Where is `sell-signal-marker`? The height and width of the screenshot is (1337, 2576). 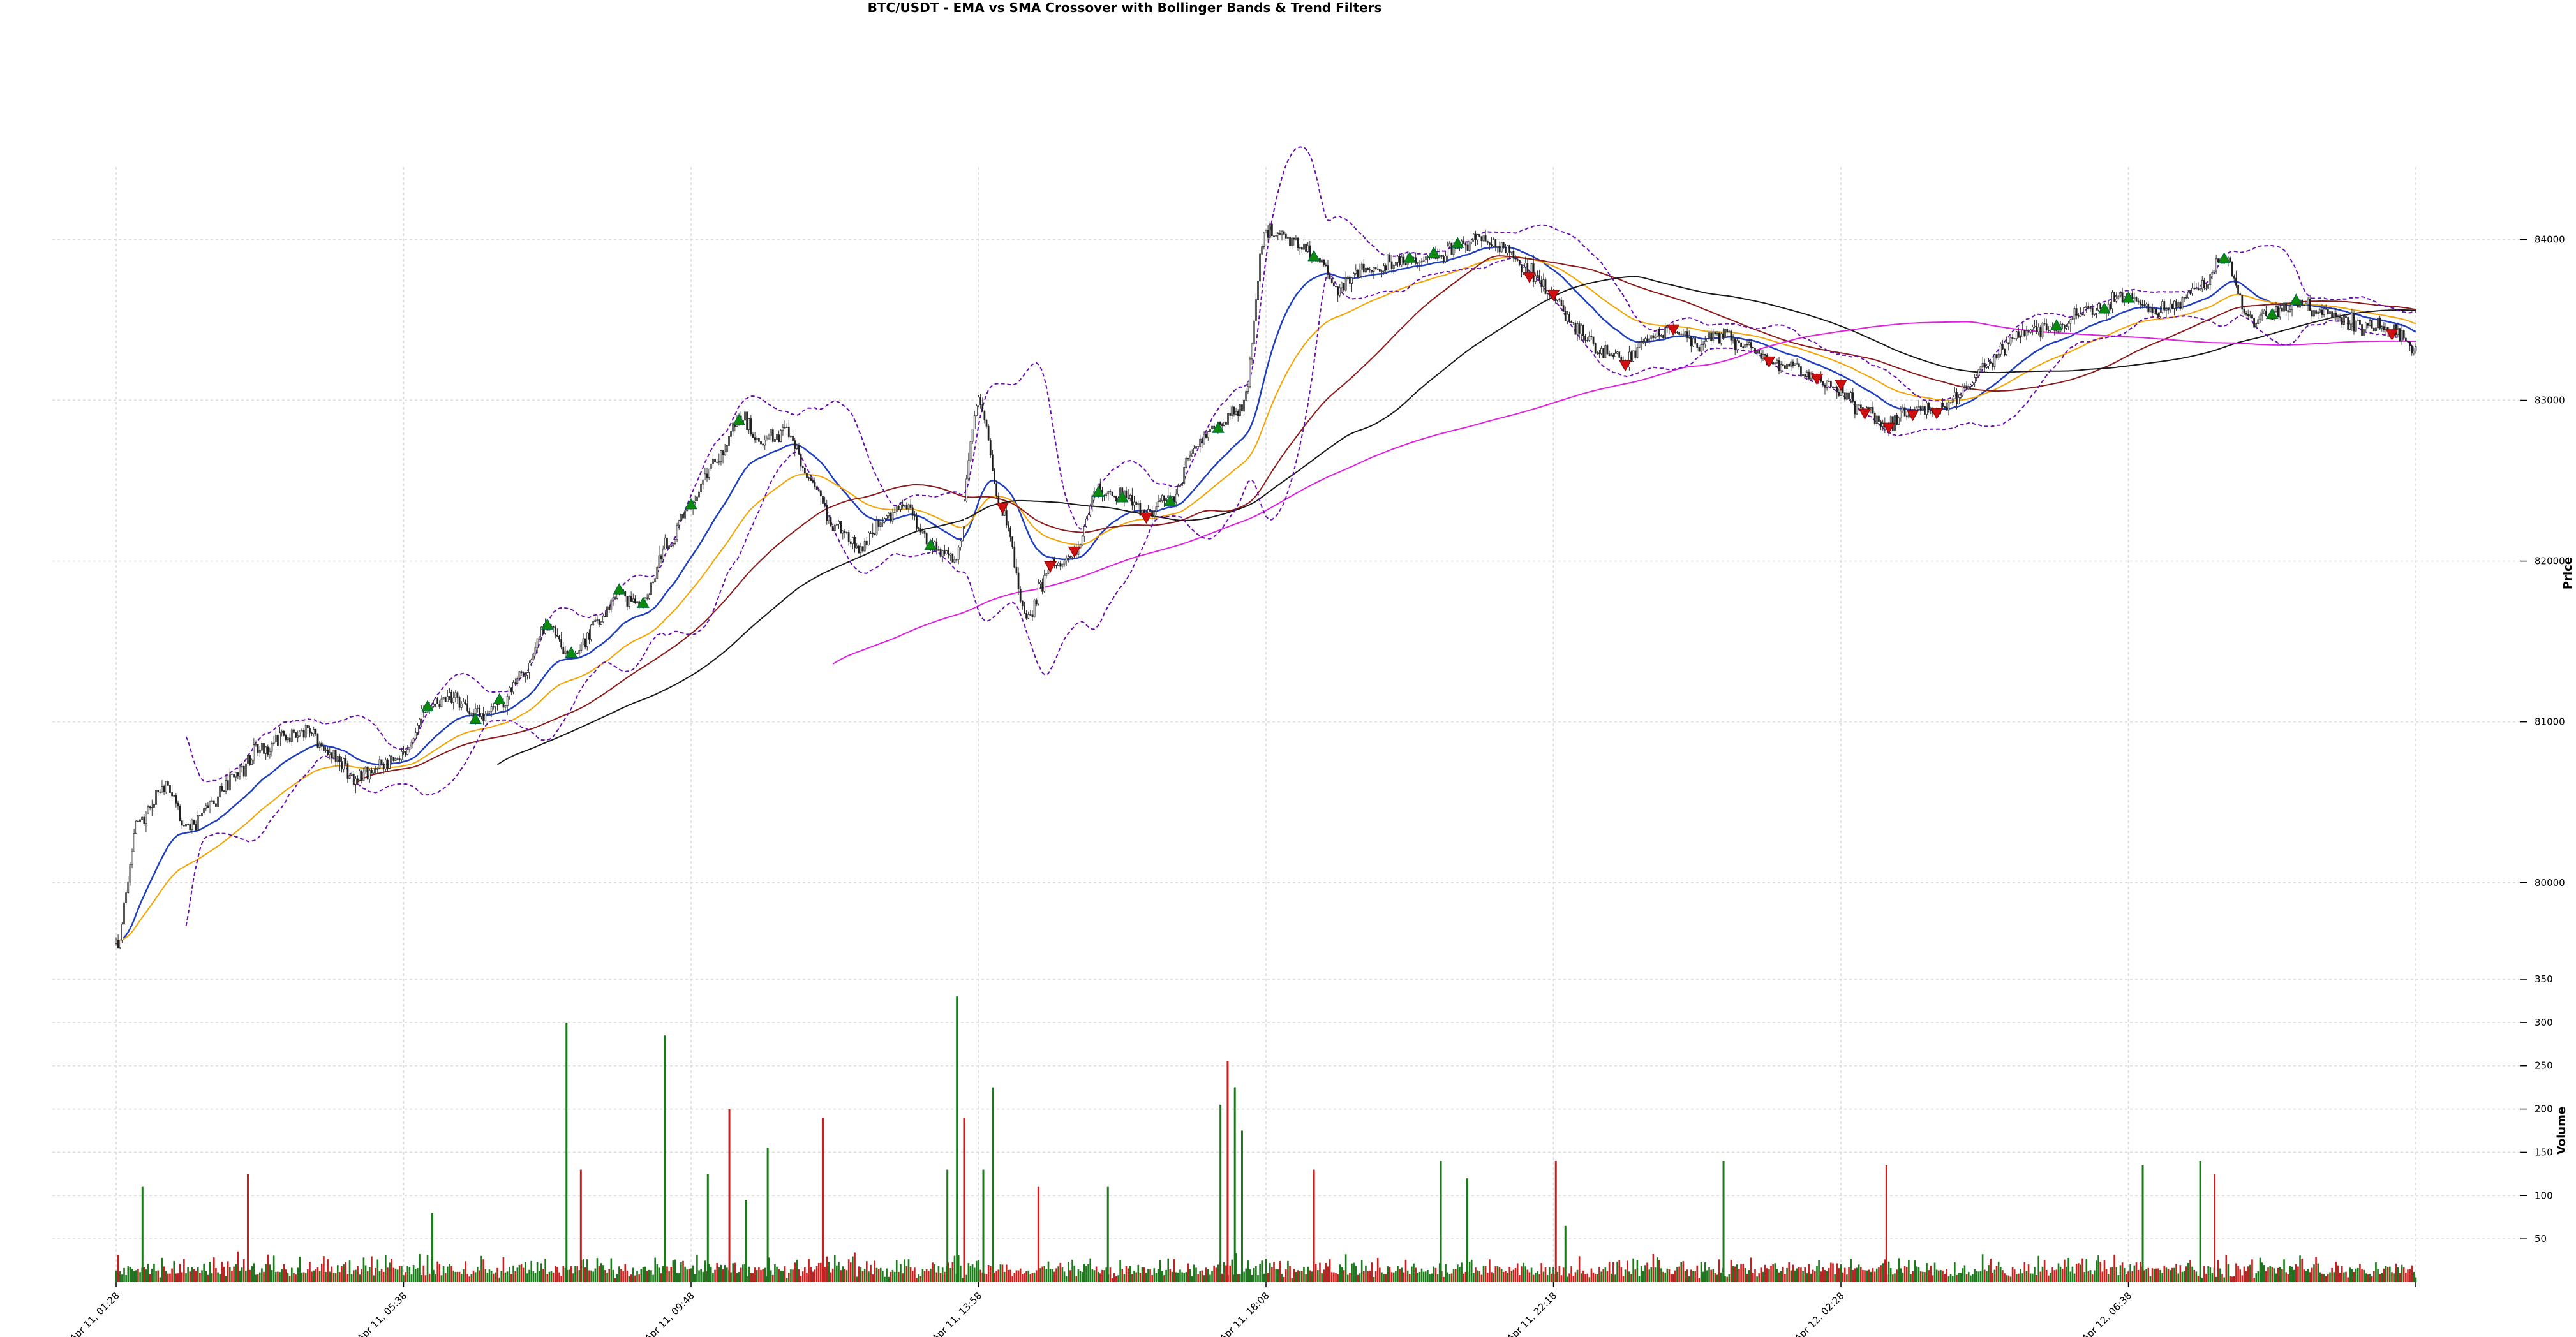 sell-signal-marker is located at coordinates (1841, 385).